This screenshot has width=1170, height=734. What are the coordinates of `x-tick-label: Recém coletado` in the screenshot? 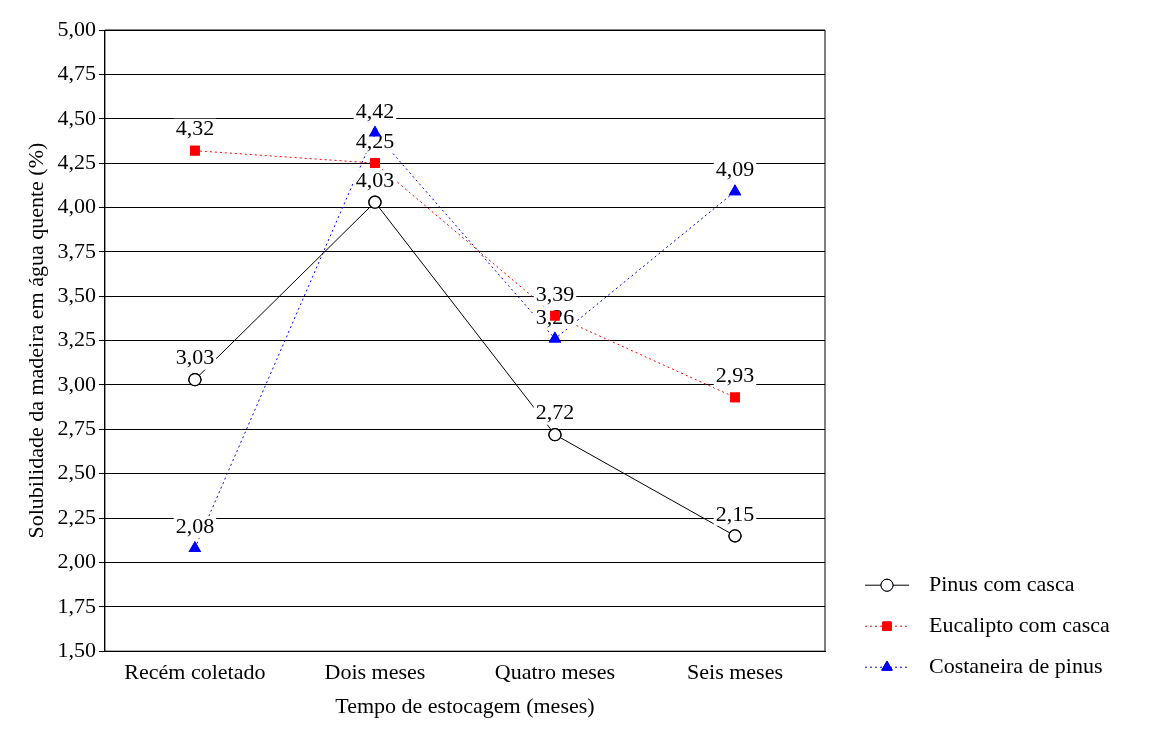 It's located at (195, 672).